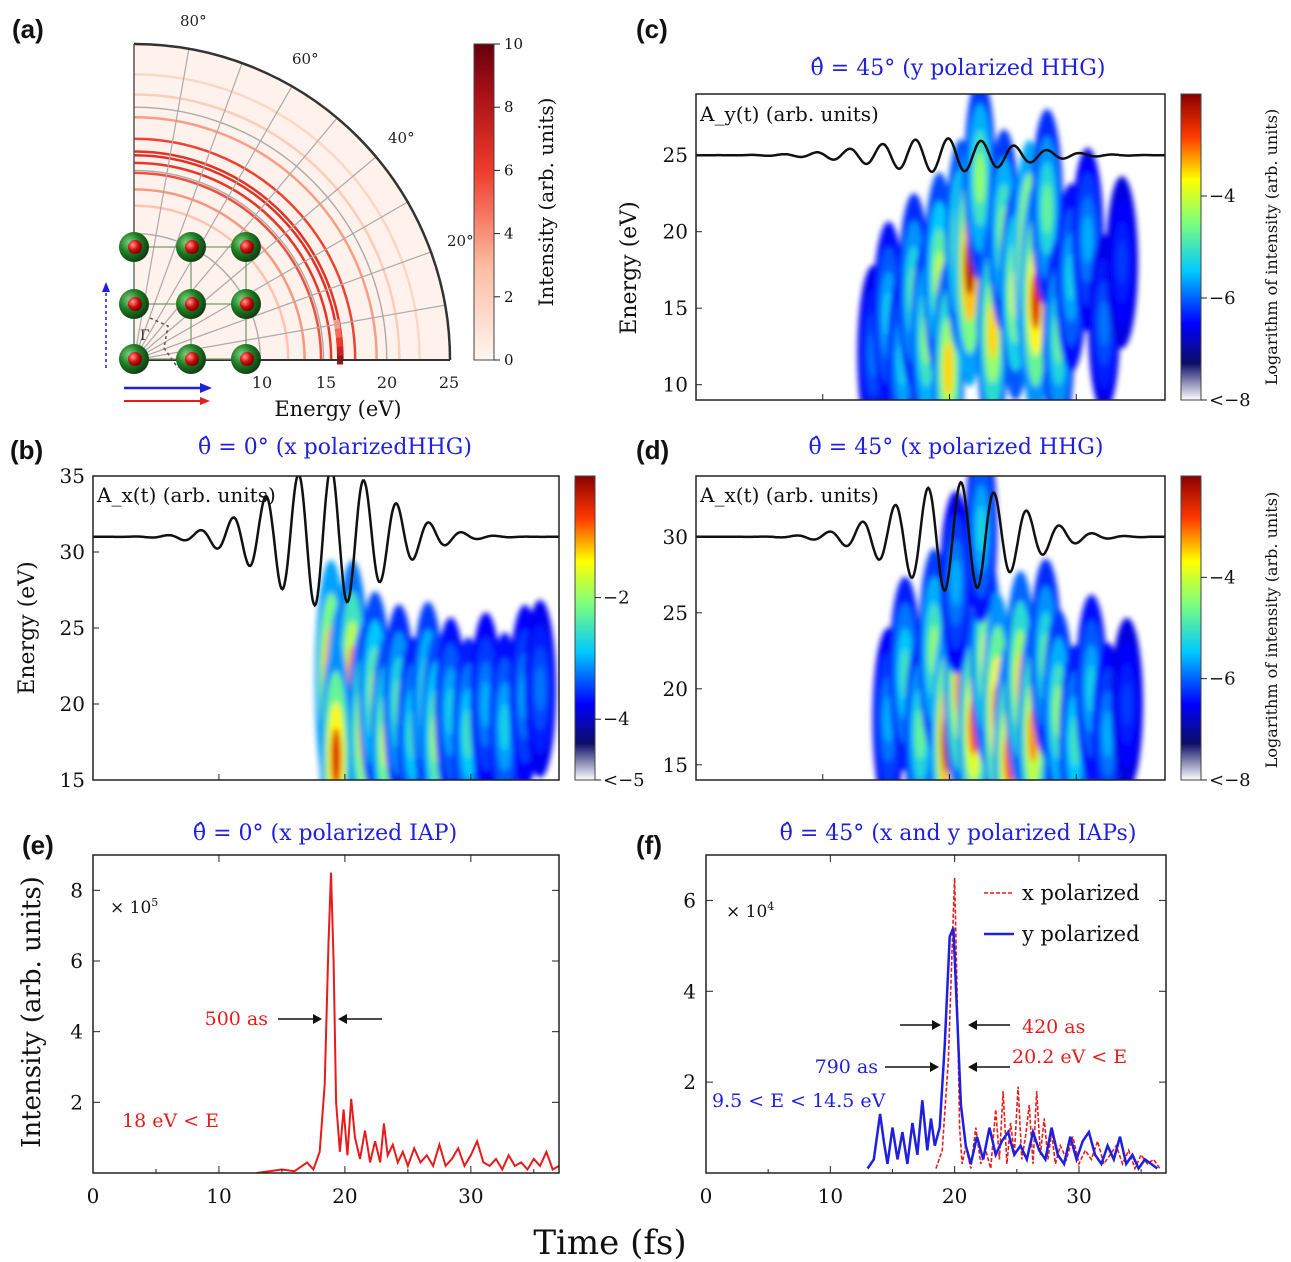  What do you see at coordinates (317, 1019) in the screenshot?
I see `panel-e-arrowhead-left` at bounding box center [317, 1019].